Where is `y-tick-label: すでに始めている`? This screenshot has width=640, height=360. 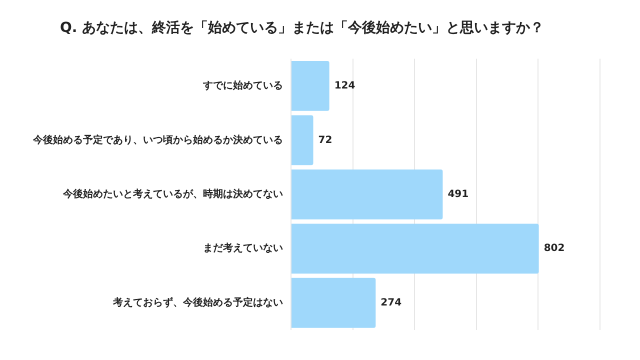 y-tick-label: すでに始めている is located at coordinates (242, 86).